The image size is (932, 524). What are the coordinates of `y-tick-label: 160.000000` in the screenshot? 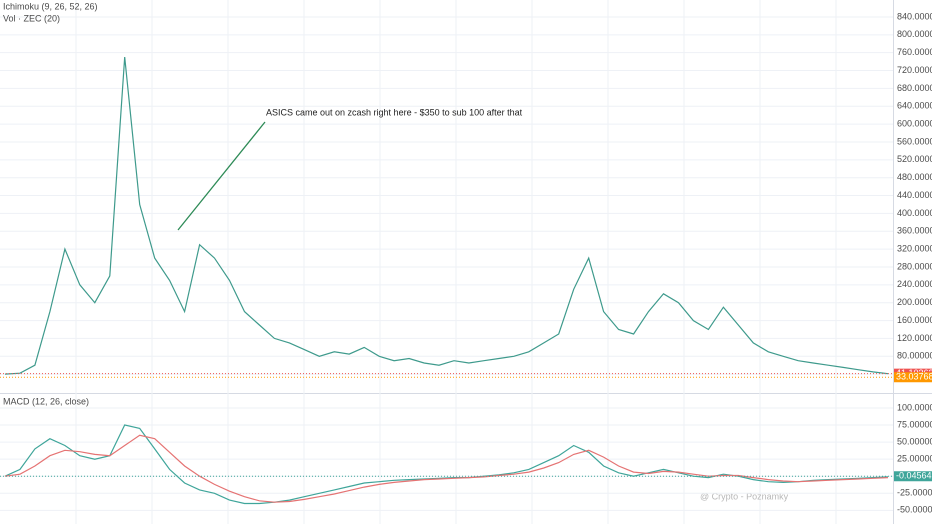 It's located at (914, 320).